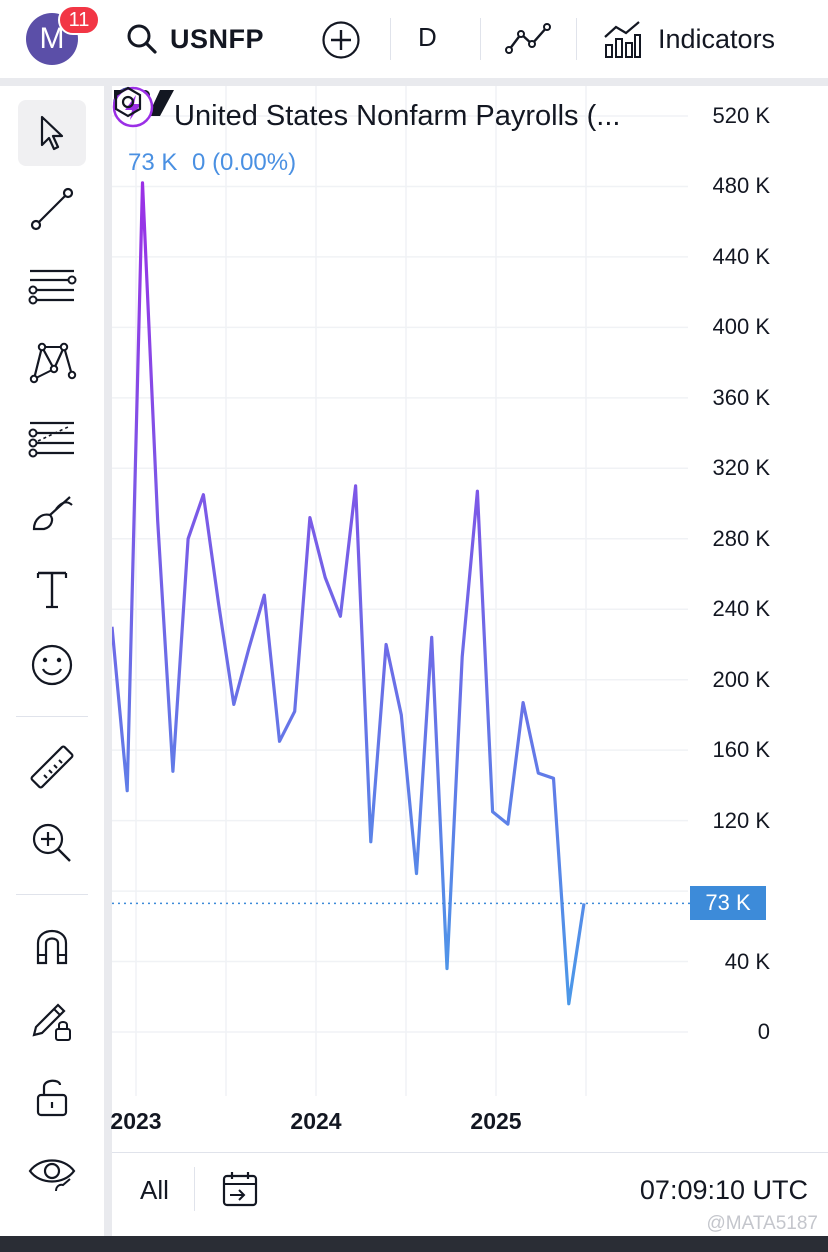  Describe the element at coordinates (470, 1194) in the screenshot. I see `bottom-toolbar: All 07:09:10 UTC` at that location.